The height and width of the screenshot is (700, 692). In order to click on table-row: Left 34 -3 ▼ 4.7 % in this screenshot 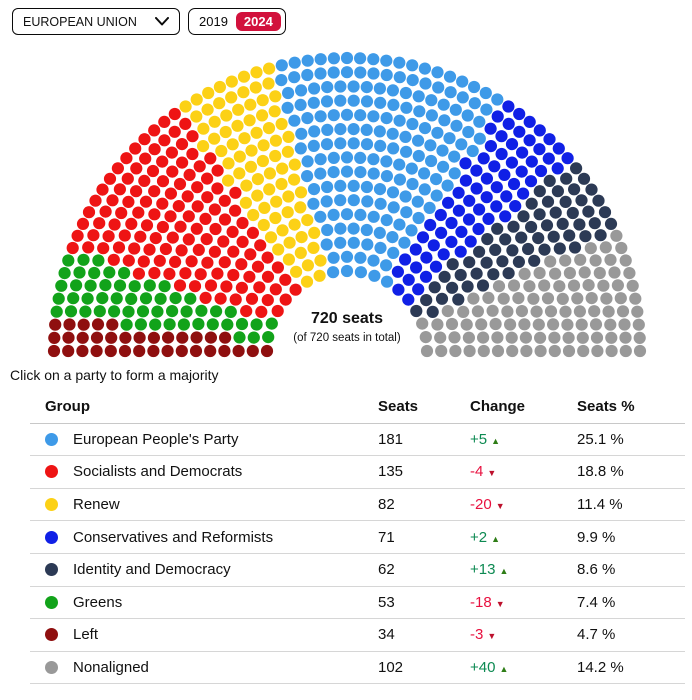, I will do `click(357, 635)`.